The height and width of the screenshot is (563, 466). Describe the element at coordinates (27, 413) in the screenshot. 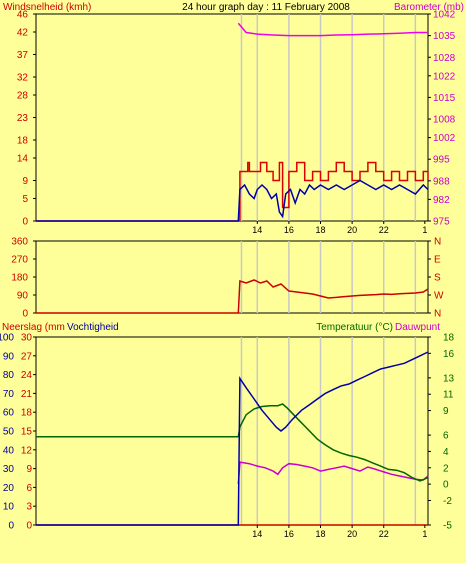

I see `rain-axis-tick-label: 18` at that location.